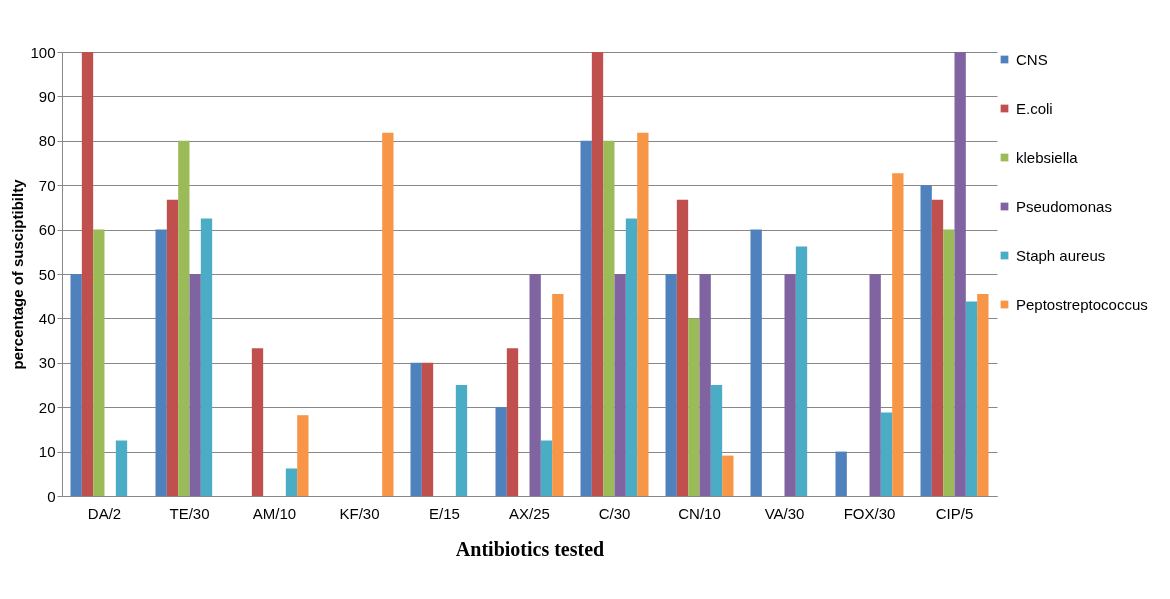 This screenshot has height=599, width=1170. Describe the element at coordinates (47, 96) in the screenshot. I see `y-tick-label: 90` at that location.